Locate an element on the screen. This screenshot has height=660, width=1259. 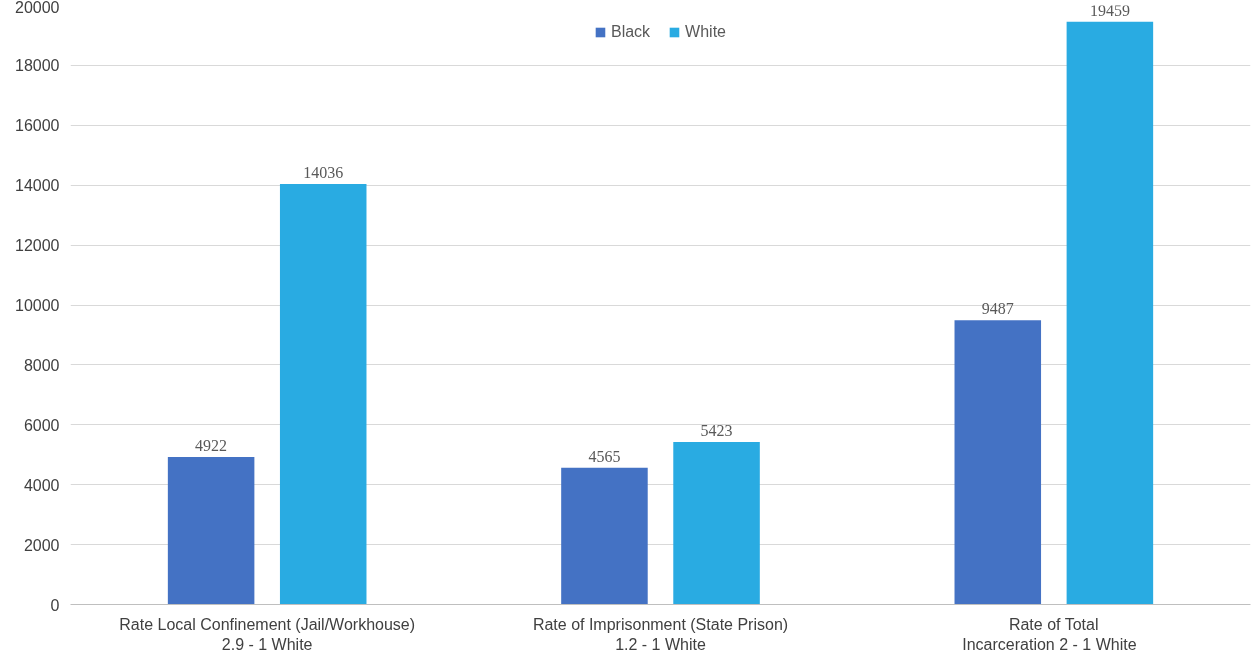
legend-label: White is located at coordinates (706, 32).